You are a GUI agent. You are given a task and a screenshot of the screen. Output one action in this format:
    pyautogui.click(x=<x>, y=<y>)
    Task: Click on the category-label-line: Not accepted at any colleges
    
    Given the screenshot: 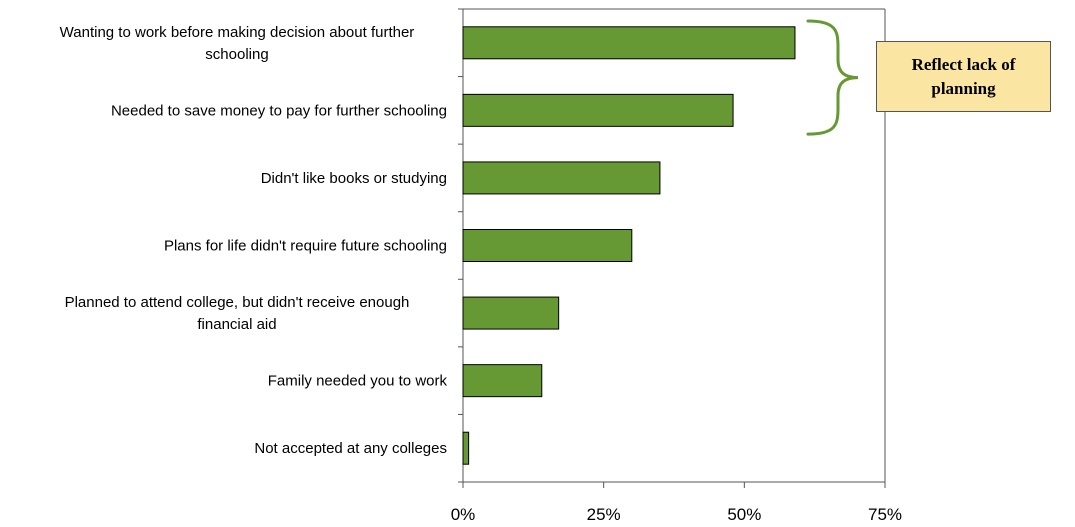 What is the action you would take?
    pyautogui.click(x=350, y=448)
    